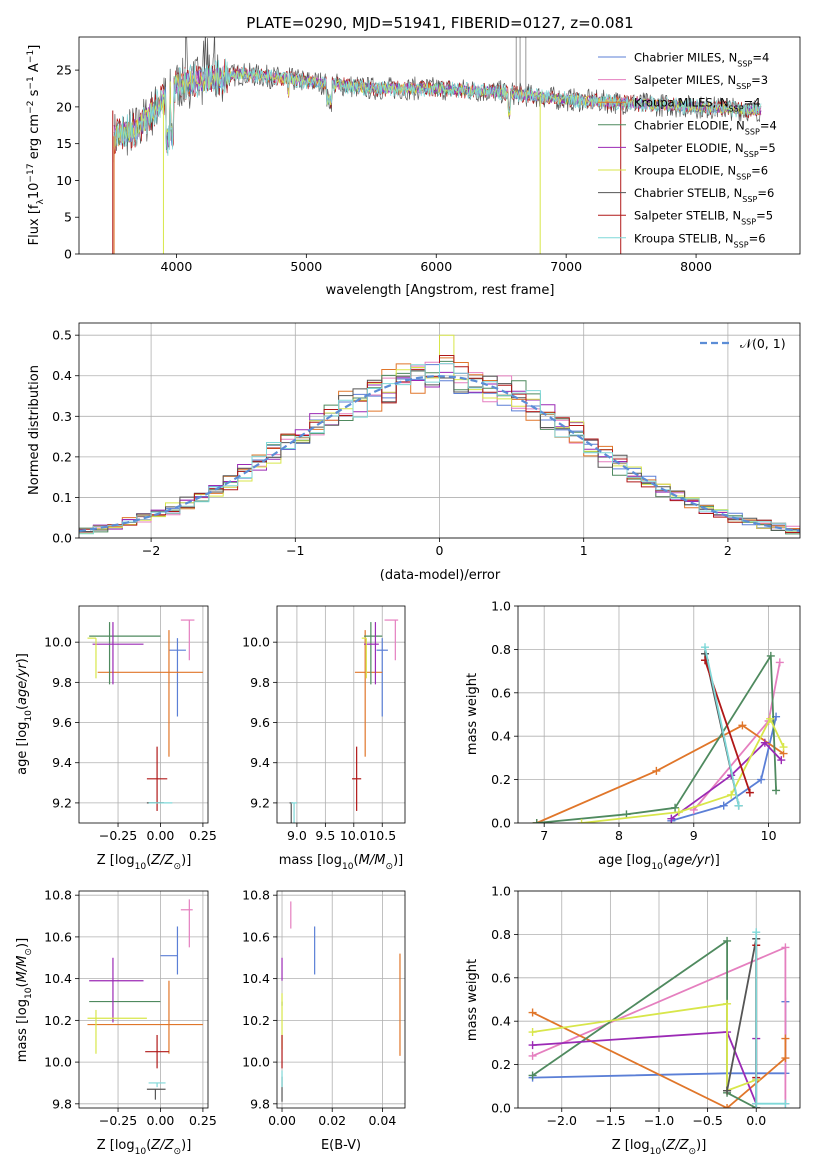 This screenshot has height=1170, width=819. I want to click on y-tick-label: 10.8, so click(58, 895).